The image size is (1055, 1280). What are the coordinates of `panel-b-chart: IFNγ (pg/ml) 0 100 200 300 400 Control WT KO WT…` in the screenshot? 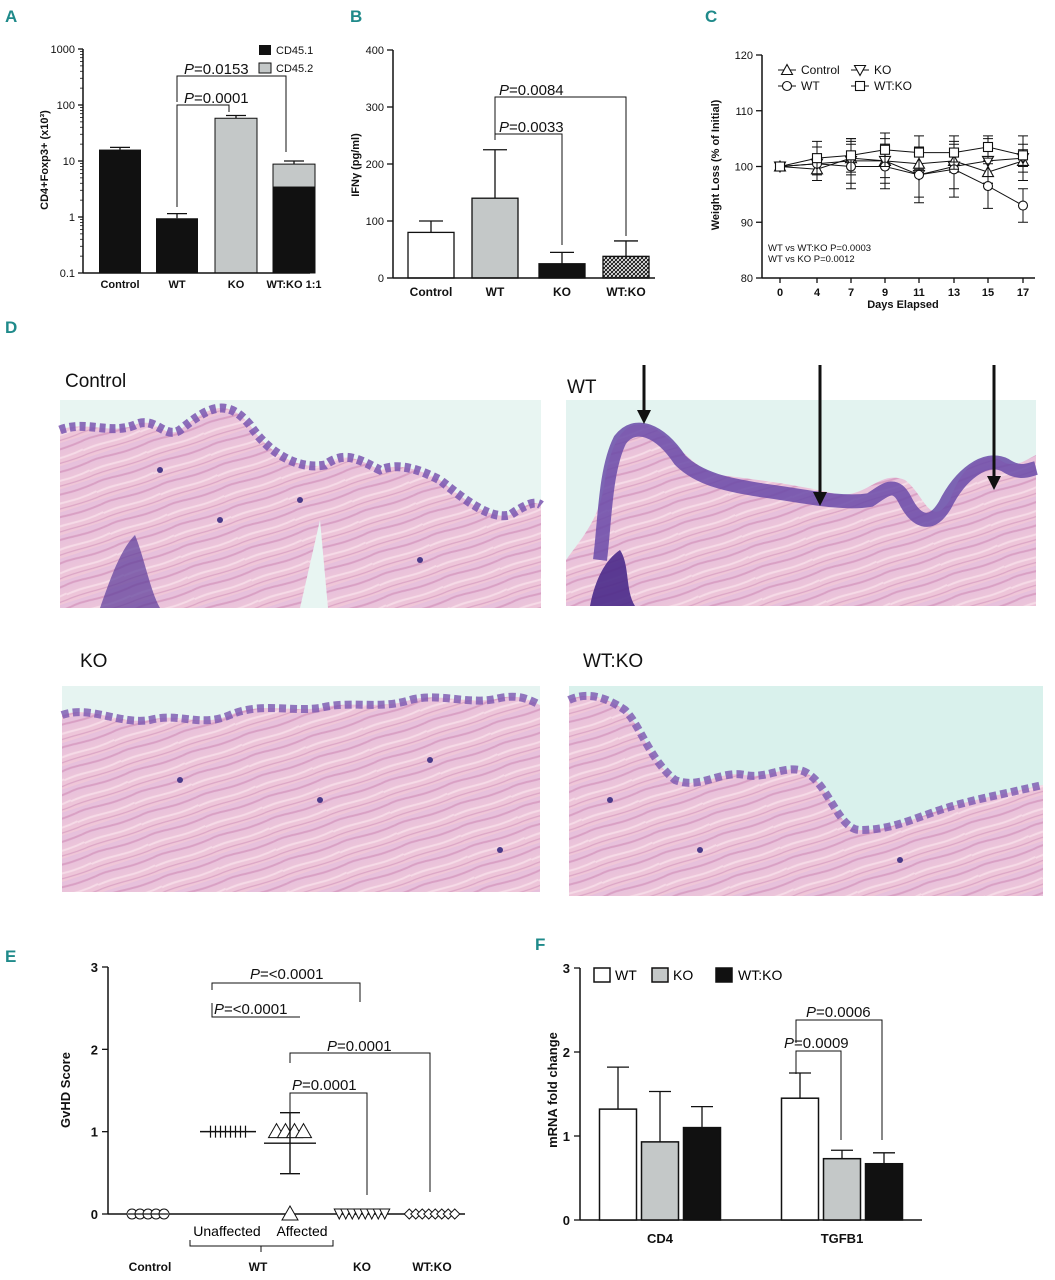 It's located at (502, 172).